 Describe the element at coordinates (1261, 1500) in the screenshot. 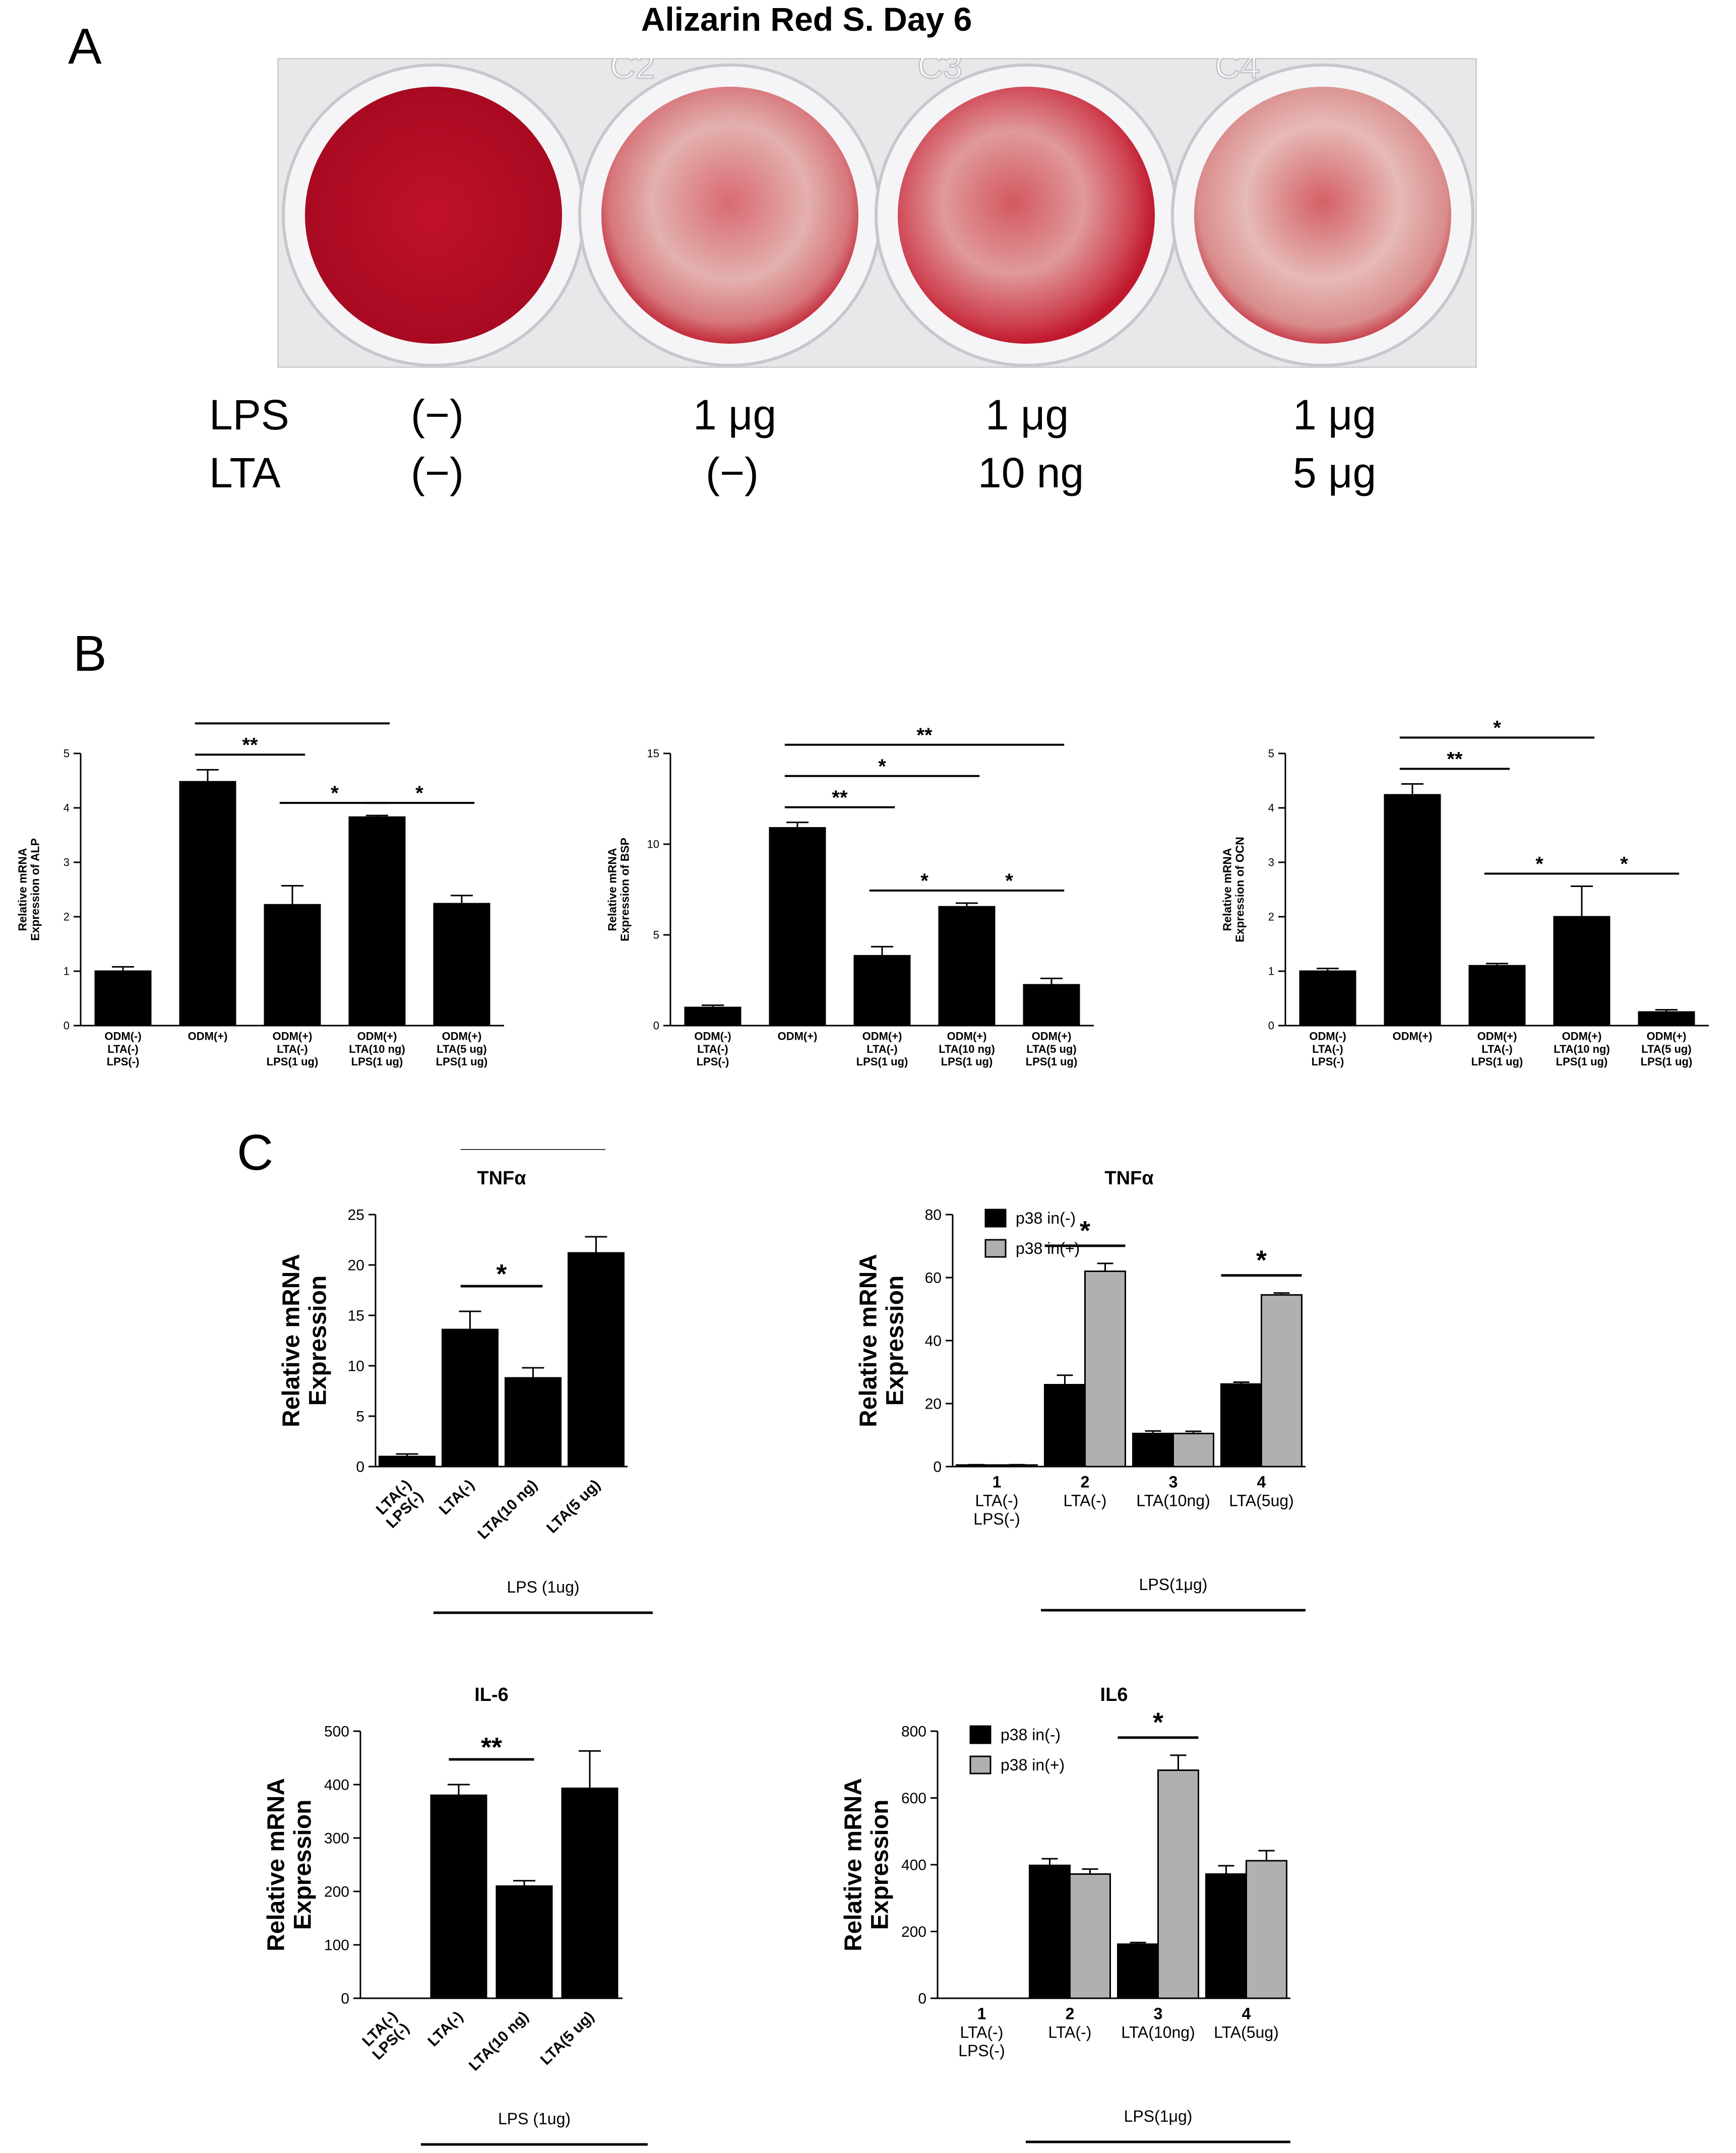

I see `x-category-label: LTA(5ug)` at that location.